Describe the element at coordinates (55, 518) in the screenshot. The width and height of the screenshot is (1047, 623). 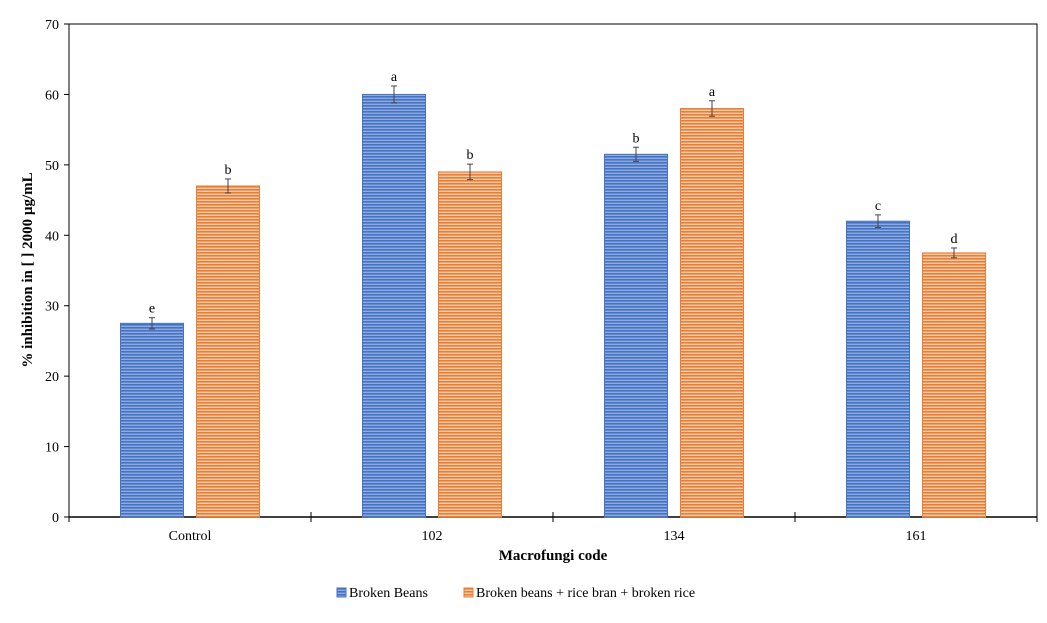
I see `y-tick-label: 0` at that location.